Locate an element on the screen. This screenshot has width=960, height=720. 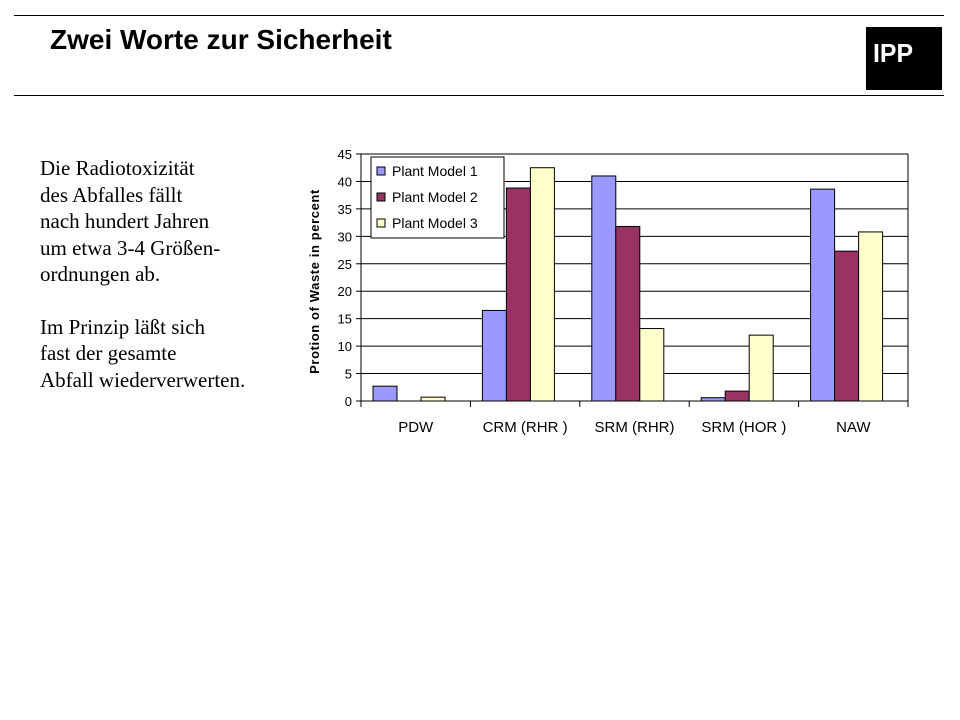
x-category-label: SRM (RHR) is located at coordinates (635, 427).